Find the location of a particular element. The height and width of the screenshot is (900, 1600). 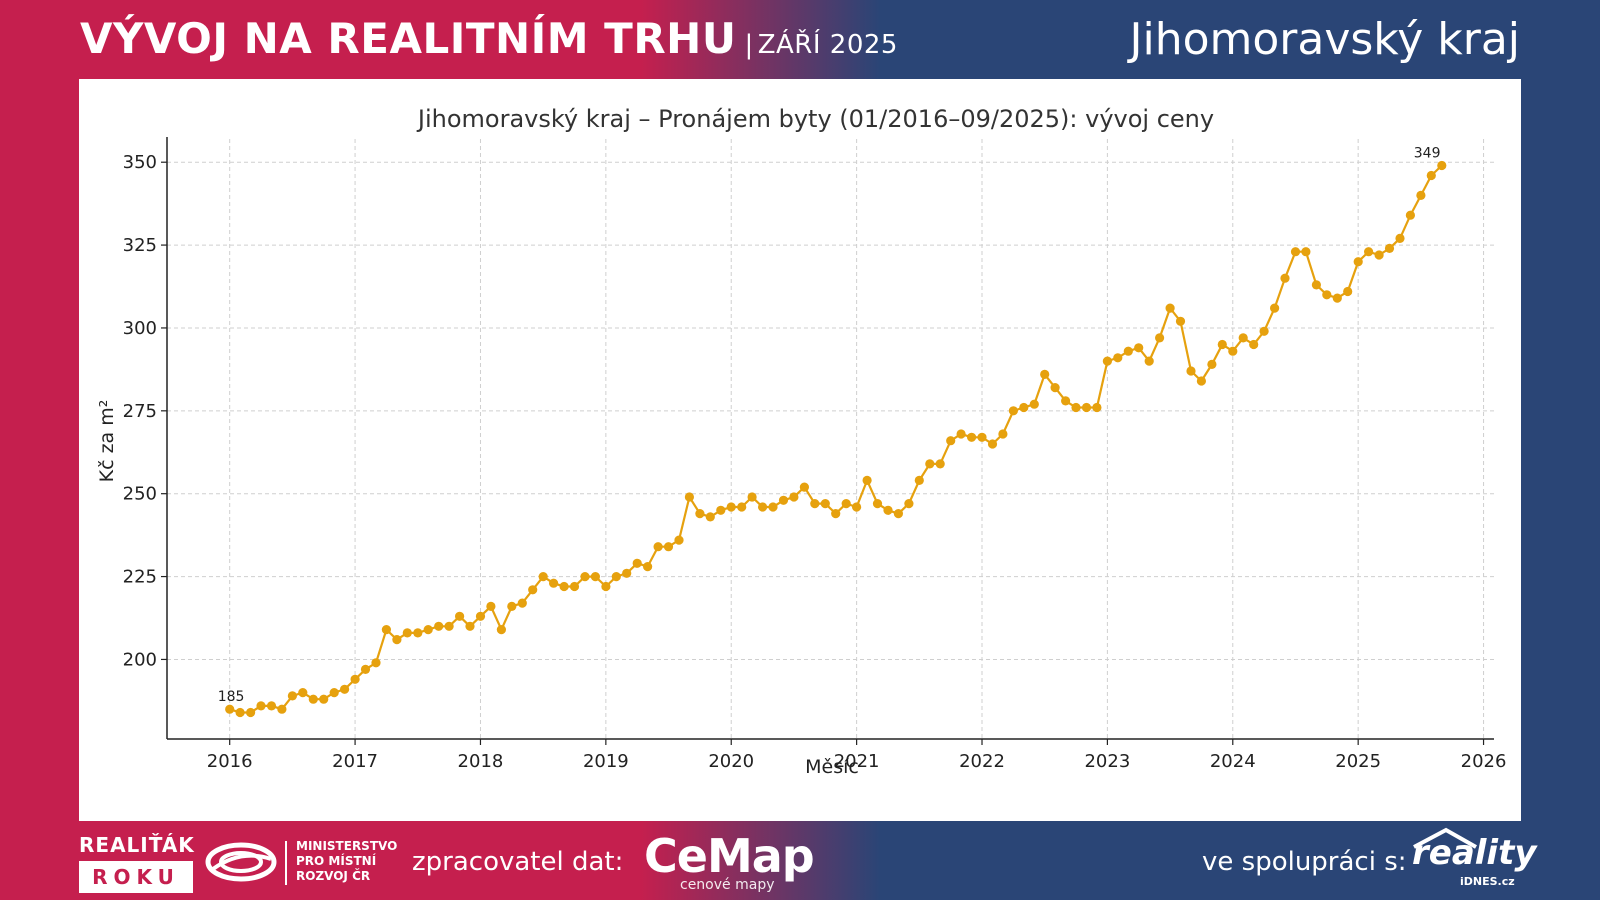

x-tick-label: 2024 is located at coordinates (1233, 761).